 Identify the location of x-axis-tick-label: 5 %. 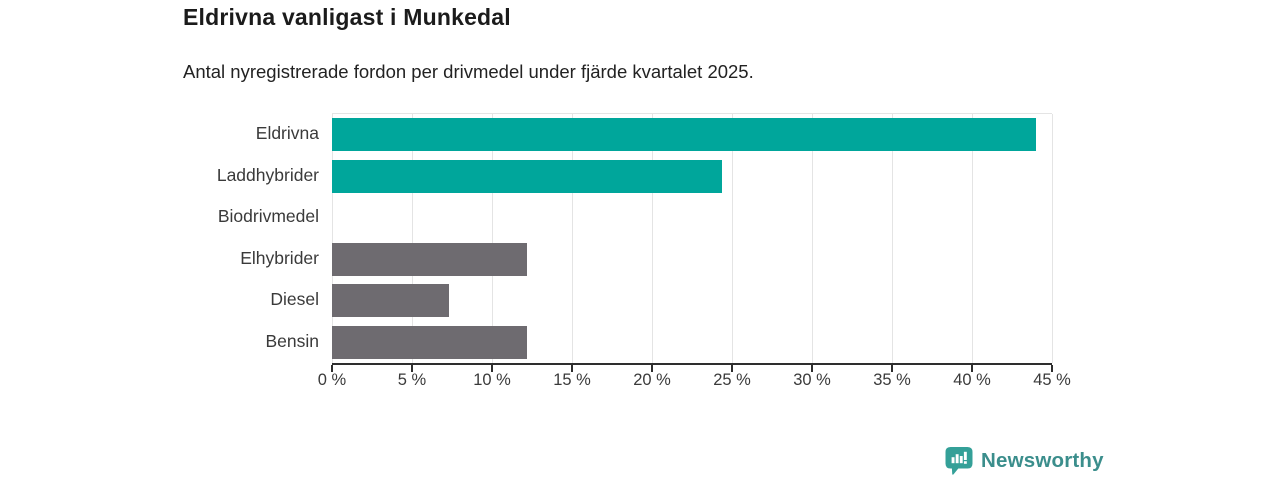
(412, 380).